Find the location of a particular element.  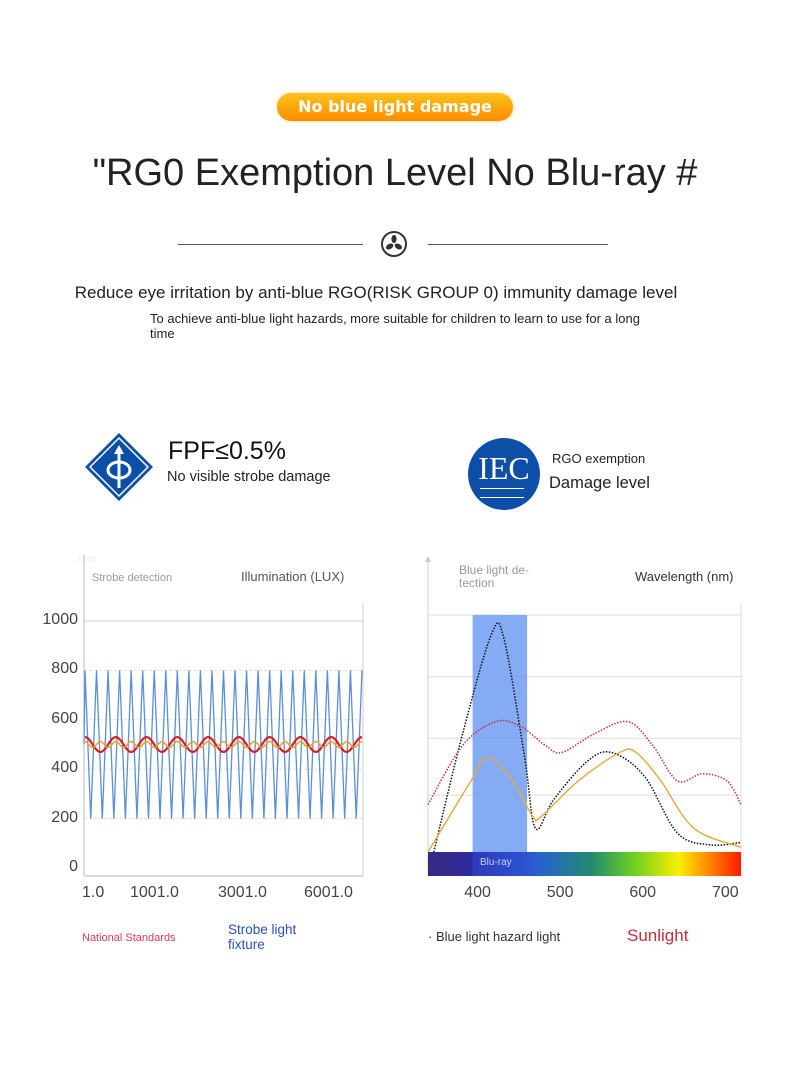

blu-ray-band is located at coordinates (500, 733).